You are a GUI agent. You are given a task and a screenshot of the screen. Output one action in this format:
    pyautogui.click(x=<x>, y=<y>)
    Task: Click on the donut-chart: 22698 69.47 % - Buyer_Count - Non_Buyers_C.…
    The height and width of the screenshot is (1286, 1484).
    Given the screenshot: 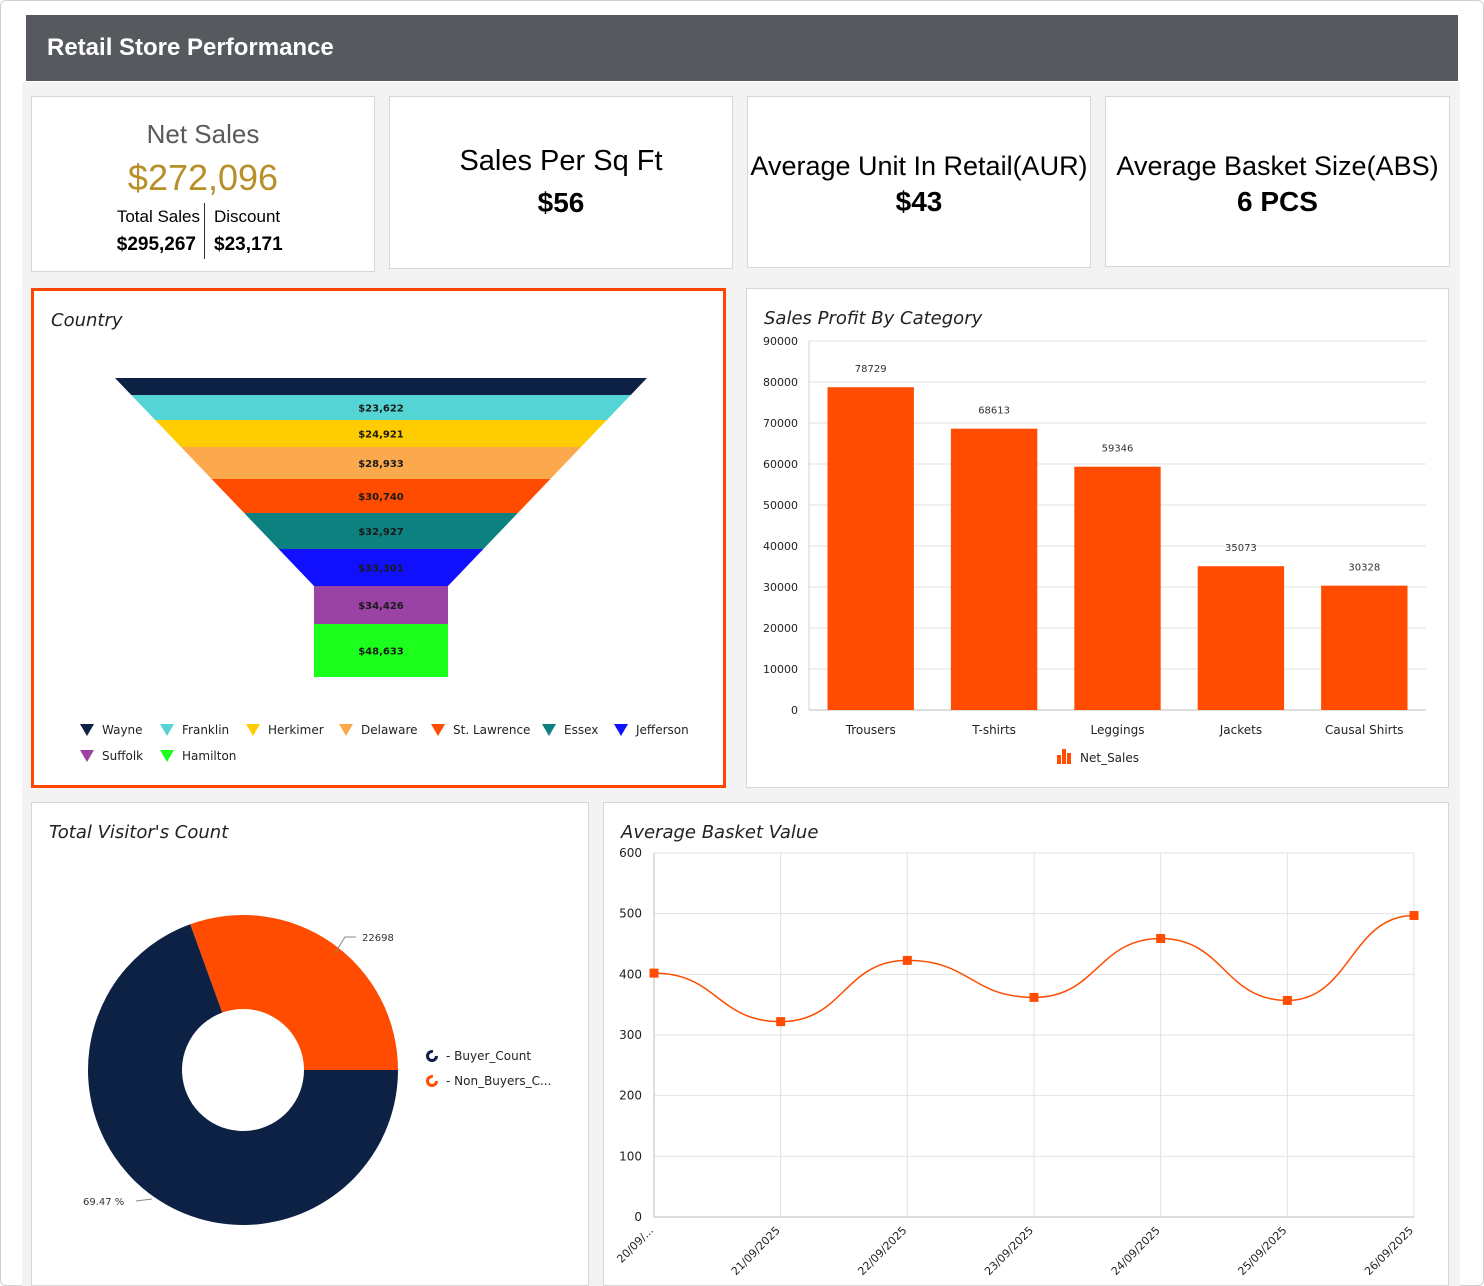 What is the action you would take?
    pyautogui.click(x=317, y=1070)
    